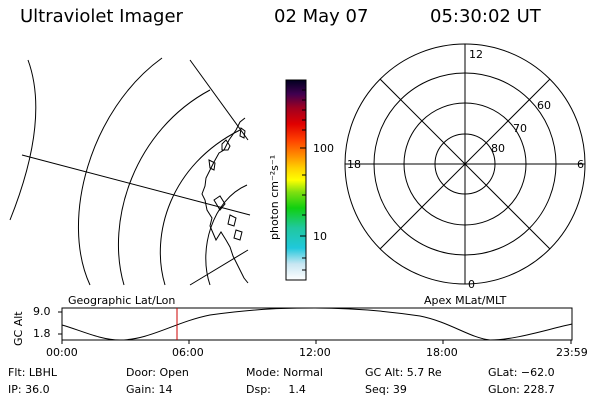 The image size is (600, 400). Describe the element at coordinates (284, 372) in the screenshot. I see `mode-status: Mode: Normal` at that location.